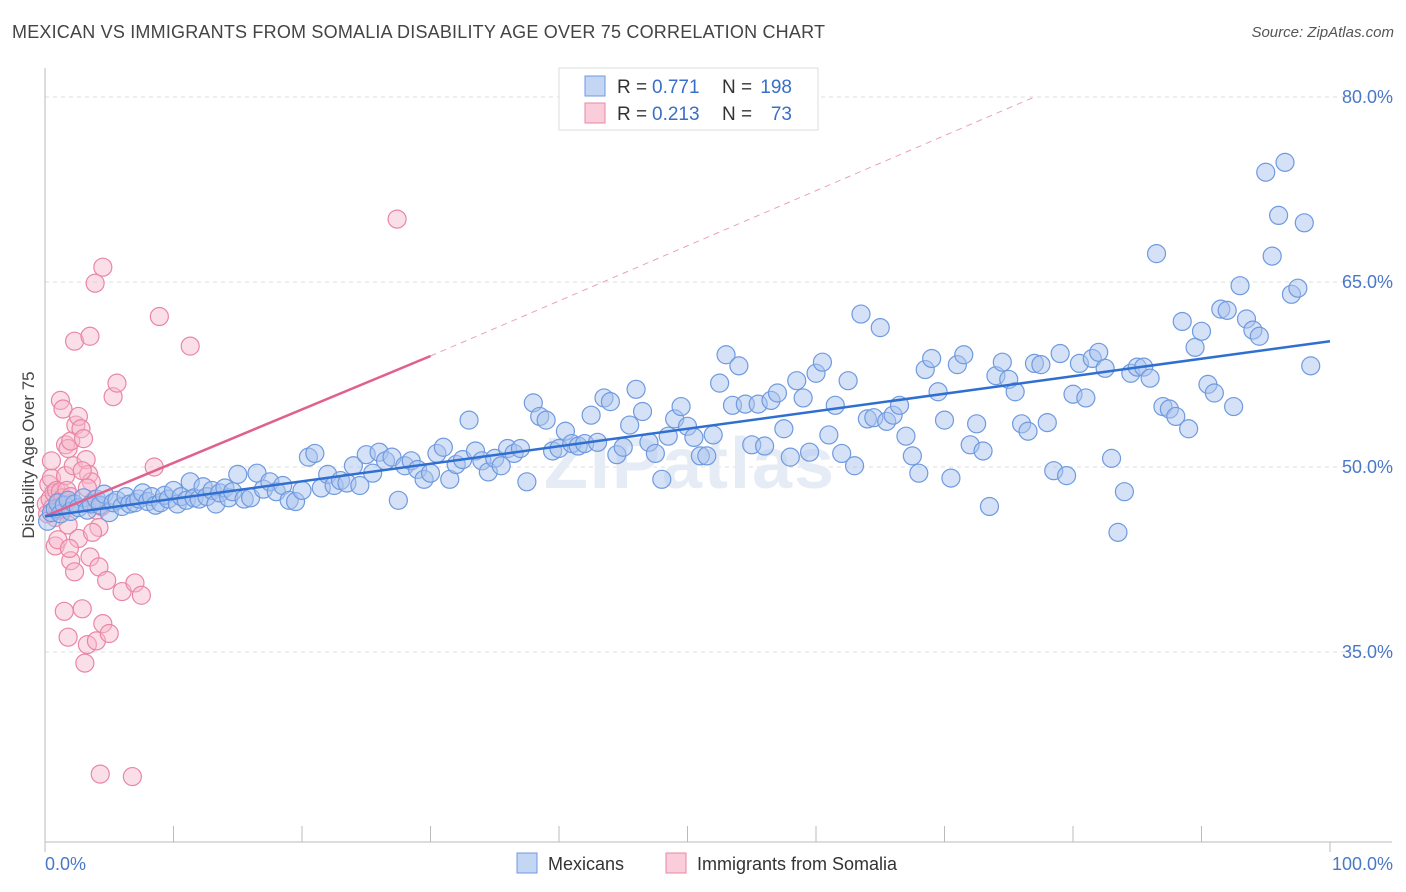 This screenshot has width=1406, height=892. What do you see at coordinates (632, 114) in the screenshot?
I see `legend-r-label-2: R =` at bounding box center [632, 114].